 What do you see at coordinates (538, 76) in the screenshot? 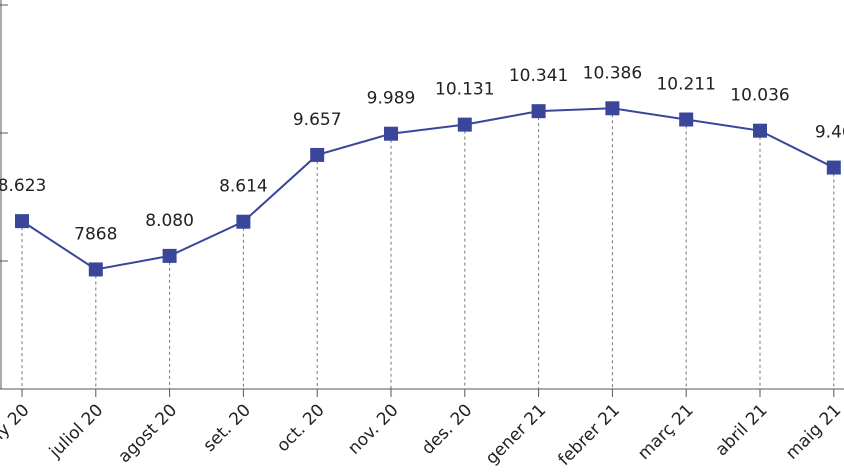
I see `data-label: 10.341` at bounding box center [538, 76].